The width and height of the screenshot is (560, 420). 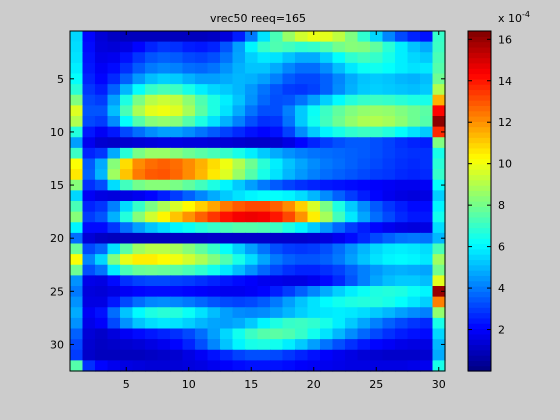 What do you see at coordinates (314, 384) in the screenshot?
I see `x-tick-label: 20` at bounding box center [314, 384].